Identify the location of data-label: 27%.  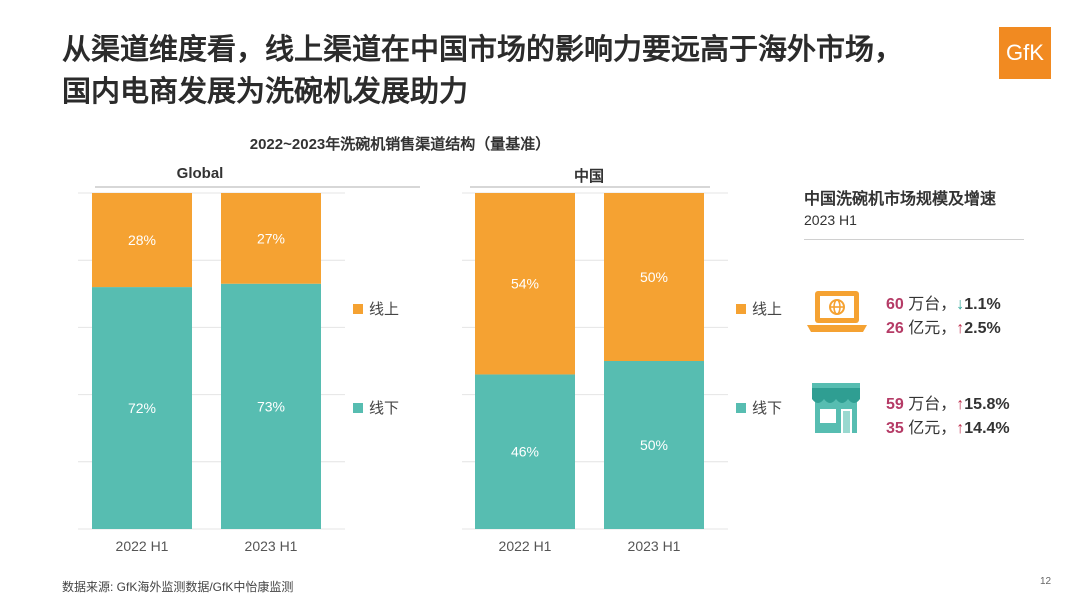
(271, 238).